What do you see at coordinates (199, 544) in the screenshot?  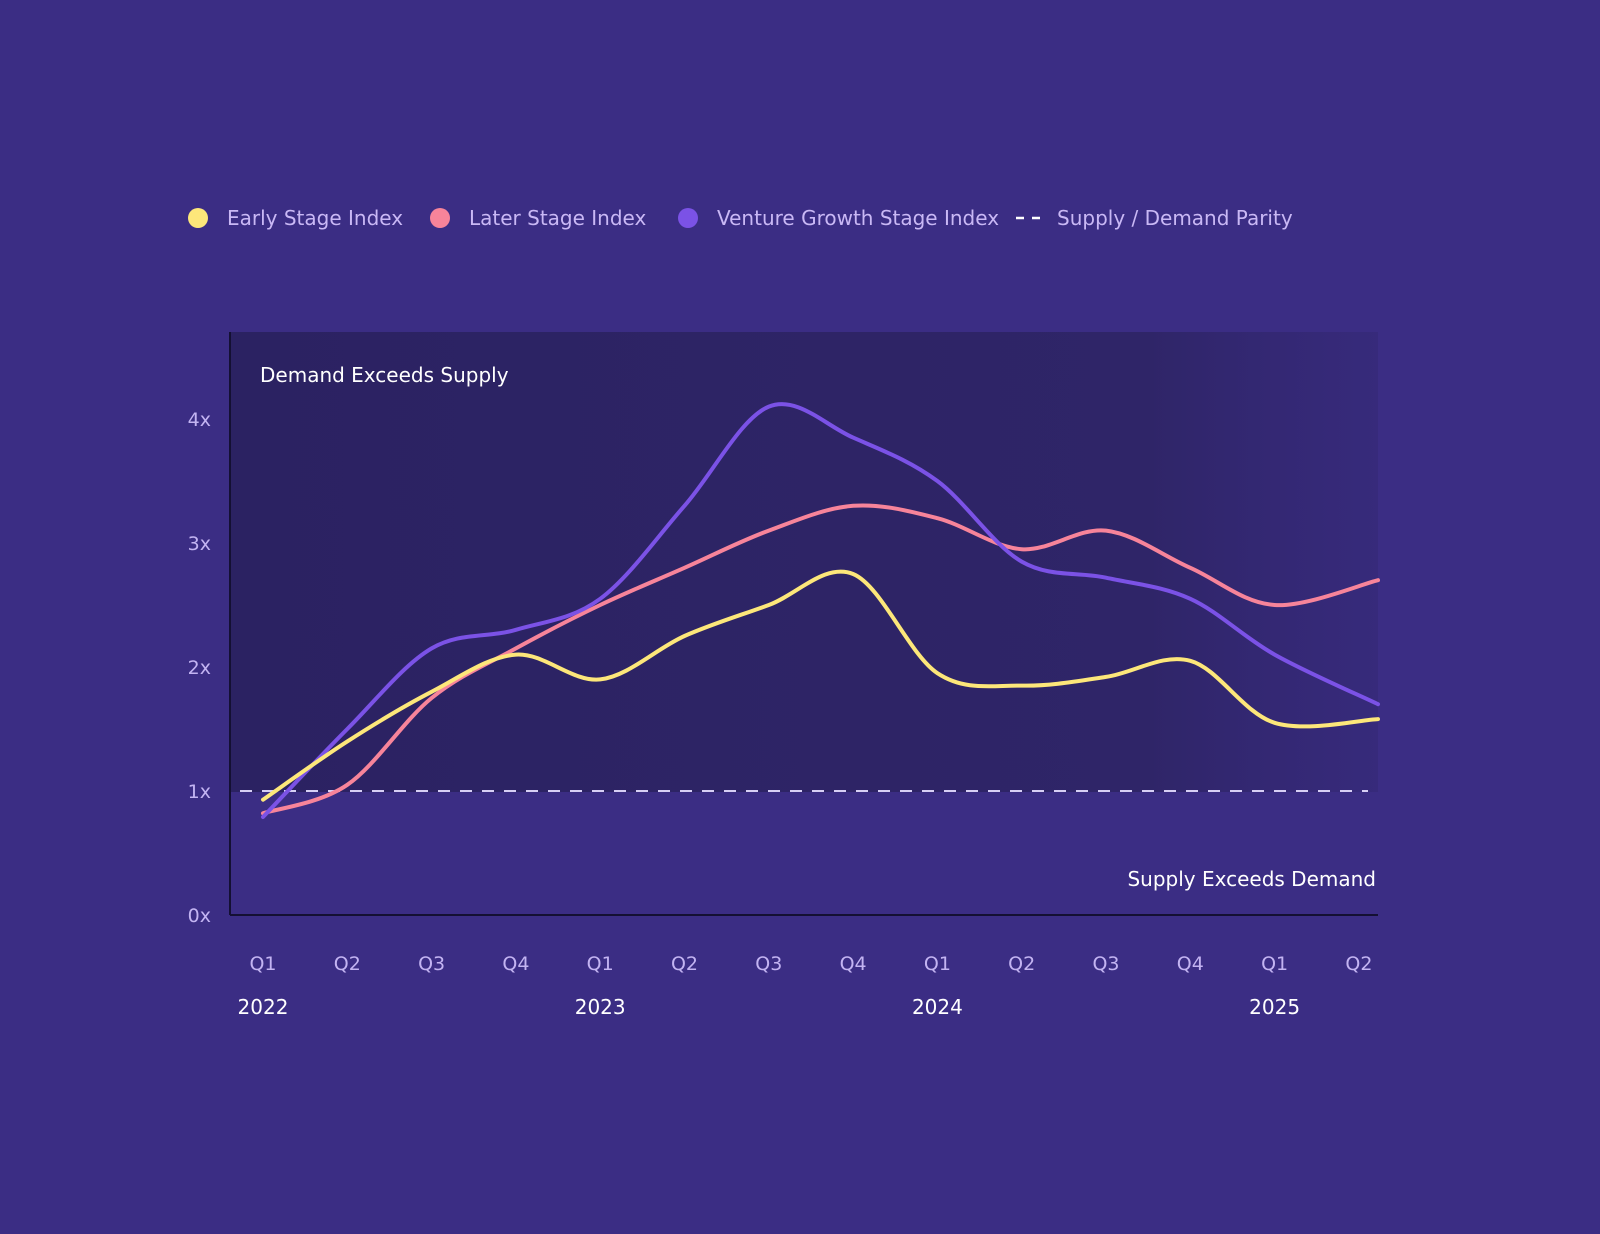 I see `y-tick-label: 3x` at bounding box center [199, 544].